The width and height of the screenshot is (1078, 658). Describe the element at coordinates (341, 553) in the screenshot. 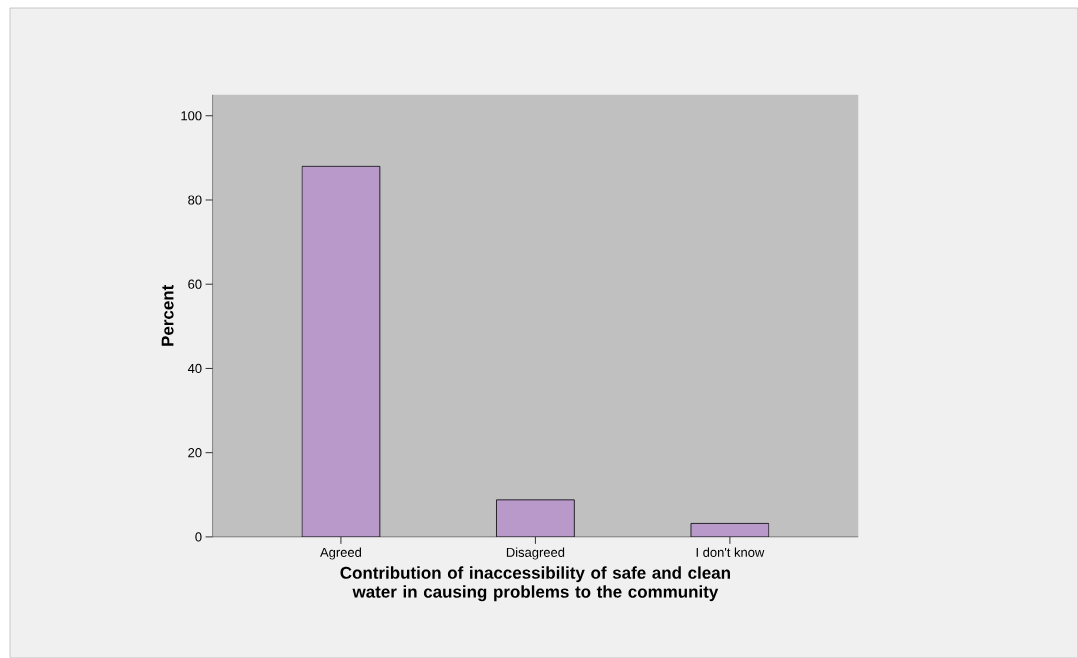

I see `x-tick-label: Agreed` at that location.